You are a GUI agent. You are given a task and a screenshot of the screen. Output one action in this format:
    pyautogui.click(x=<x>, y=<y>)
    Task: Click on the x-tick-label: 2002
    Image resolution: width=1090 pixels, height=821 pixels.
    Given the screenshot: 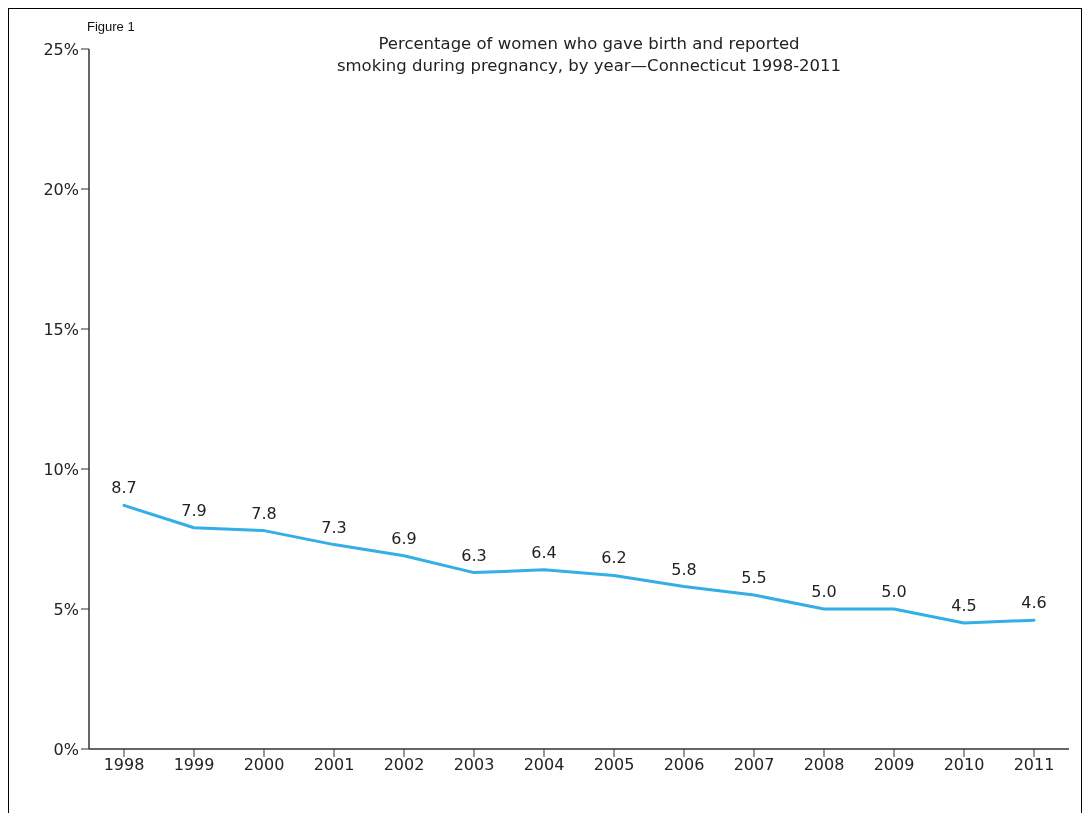 What is the action you would take?
    pyautogui.click(x=404, y=765)
    